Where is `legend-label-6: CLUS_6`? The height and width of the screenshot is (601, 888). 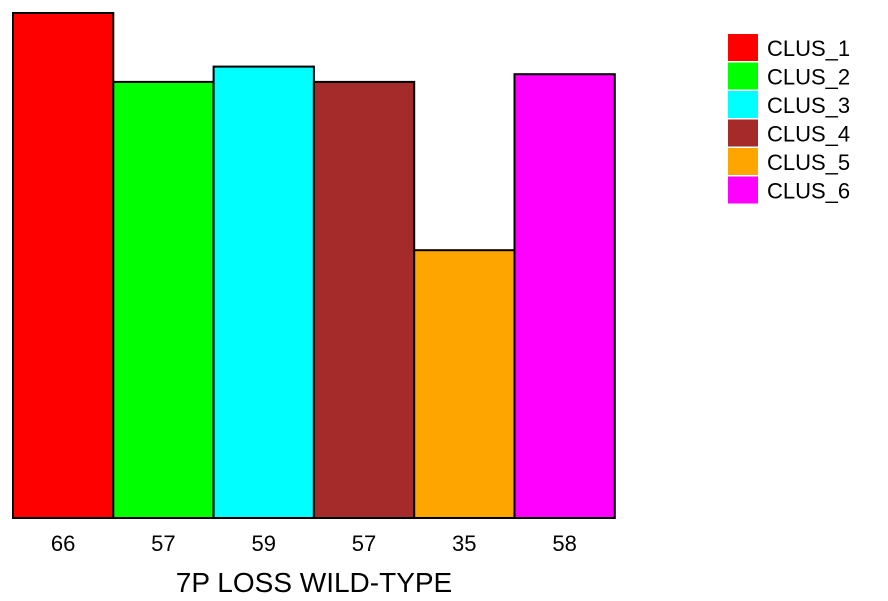
legend-label-6: CLUS_6 is located at coordinates (808, 191).